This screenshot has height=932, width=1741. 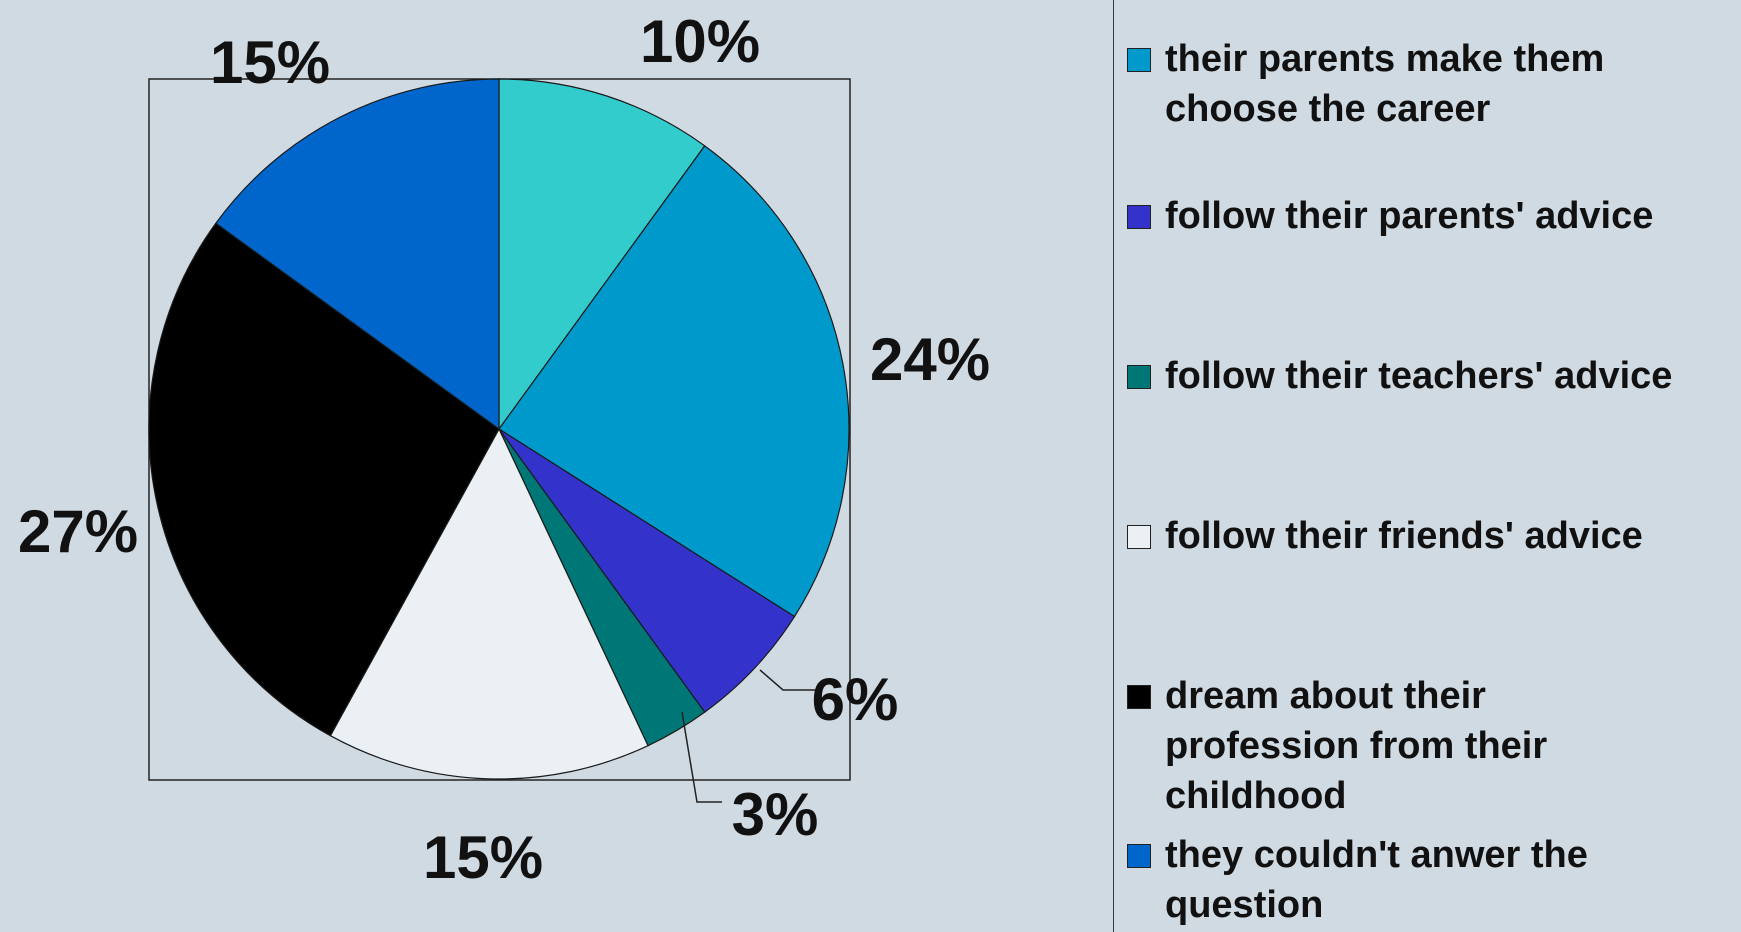 What do you see at coordinates (1419, 376) in the screenshot?
I see `legend-label: follow their teachers' advice` at bounding box center [1419, 376].